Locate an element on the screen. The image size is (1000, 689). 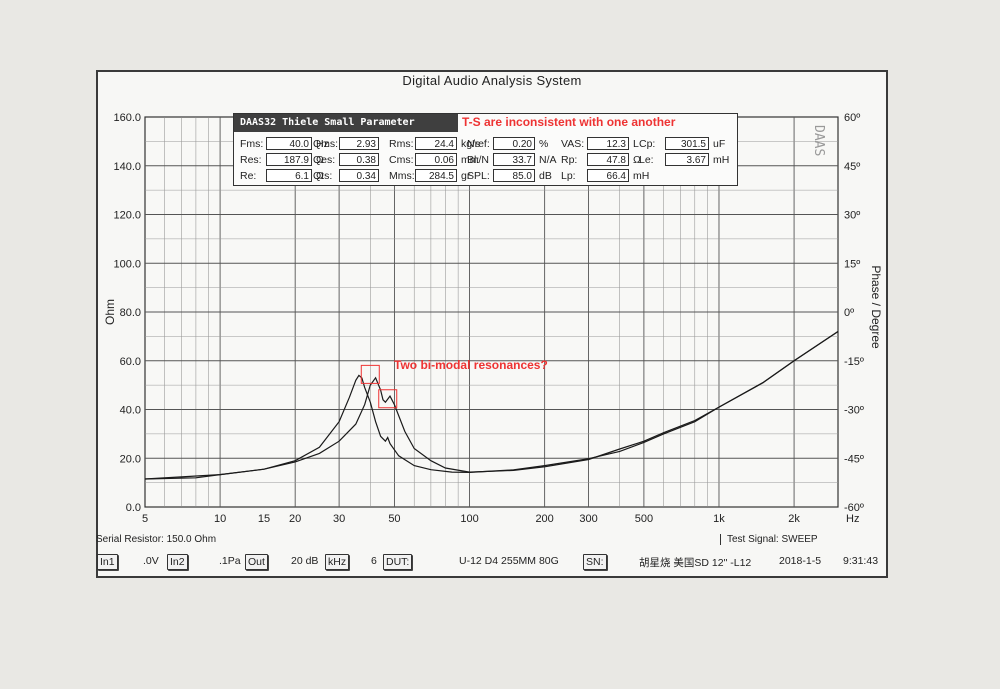
ts-field-value: 0.34 is located at coordinates (359, 175).